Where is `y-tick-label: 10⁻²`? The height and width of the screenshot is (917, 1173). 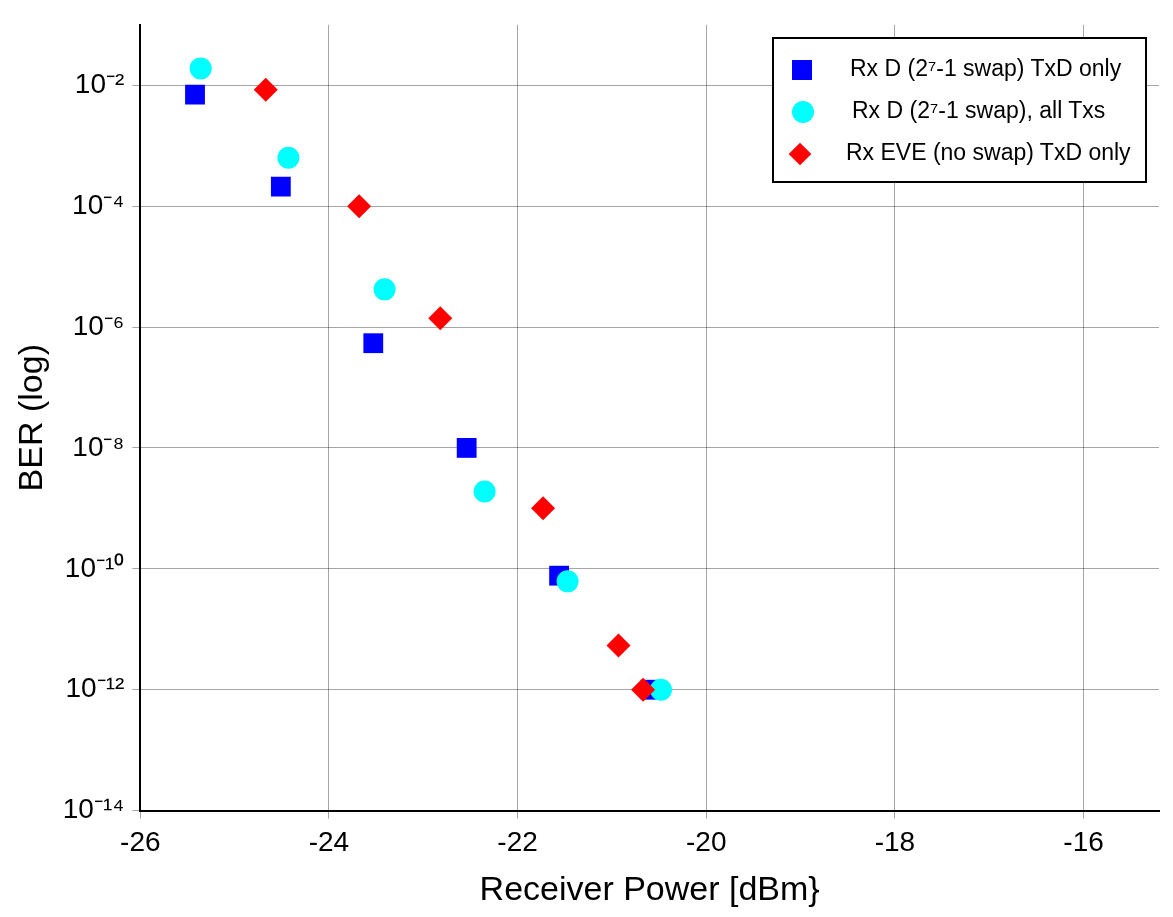
y-tick-label: 10⁻² is located at coordinates (99, 83).